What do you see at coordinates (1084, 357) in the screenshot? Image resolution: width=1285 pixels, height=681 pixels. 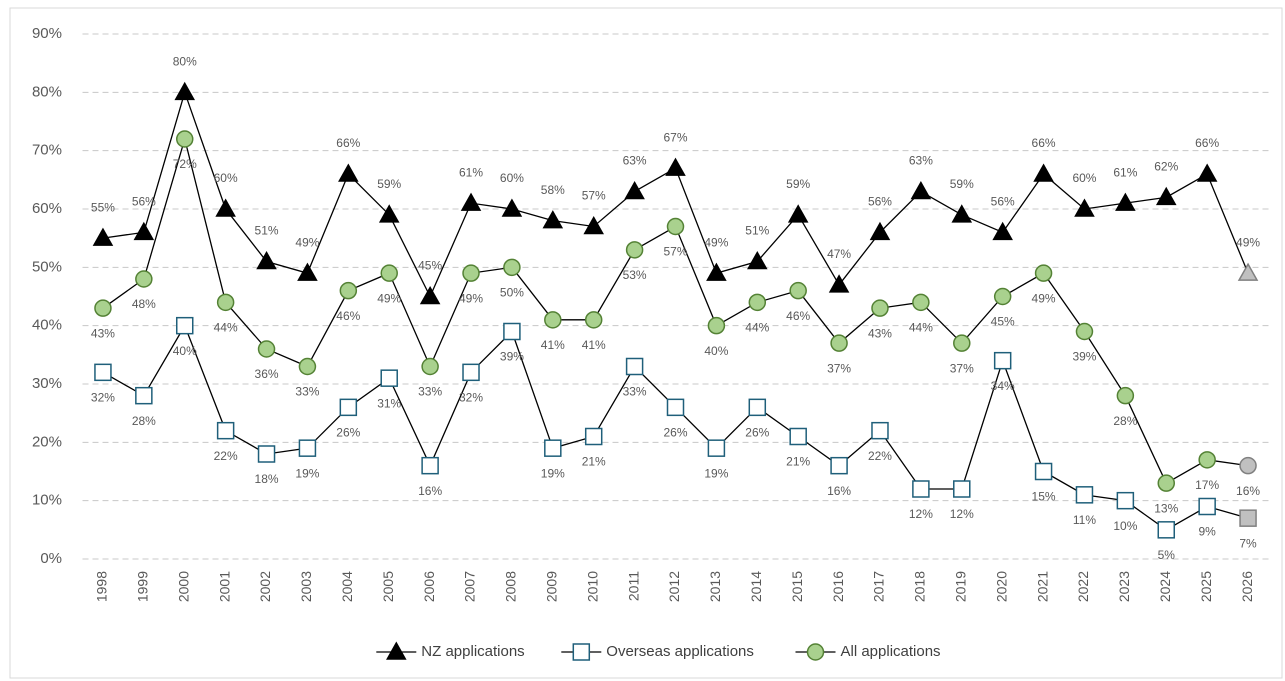 I see `data-label: 39%` at bounding box center [1084, 357].